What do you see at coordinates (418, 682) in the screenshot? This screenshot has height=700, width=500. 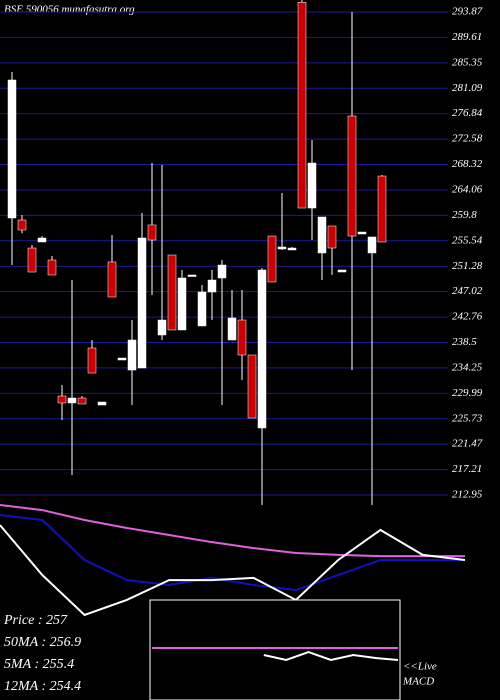 I see `macd-label: MACD` at bounding box center [418, 682].